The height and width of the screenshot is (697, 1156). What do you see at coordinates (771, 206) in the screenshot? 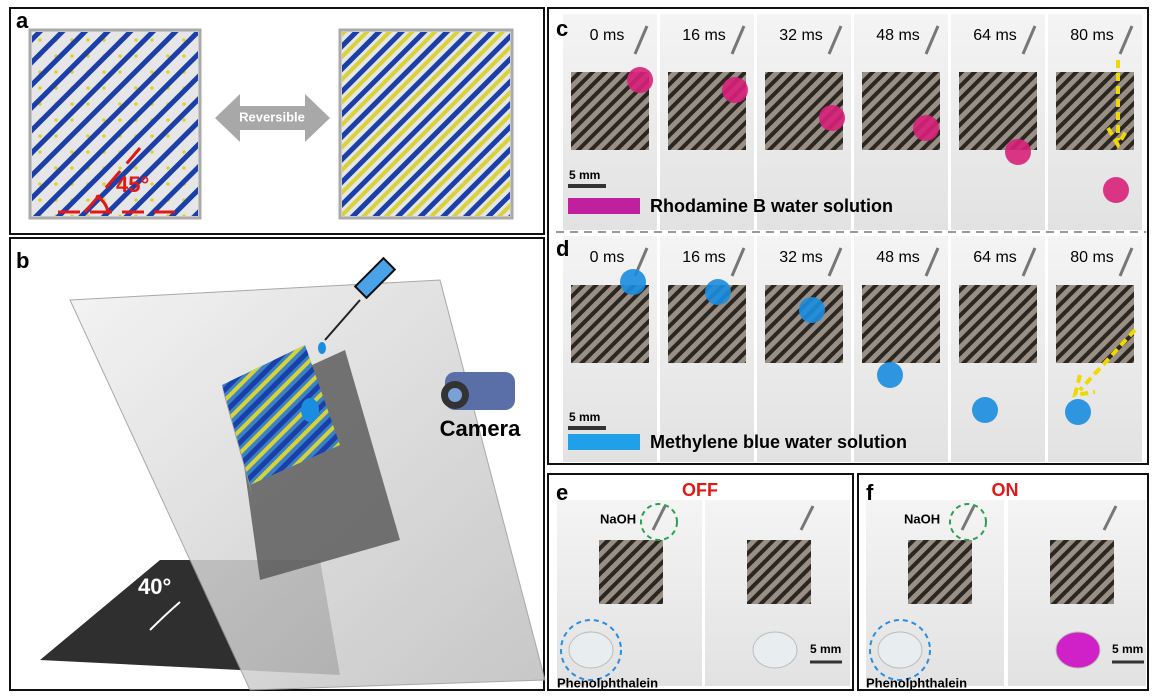
I see `legend-label: Rhodamine B water solution` at bounding box center [771, 206].